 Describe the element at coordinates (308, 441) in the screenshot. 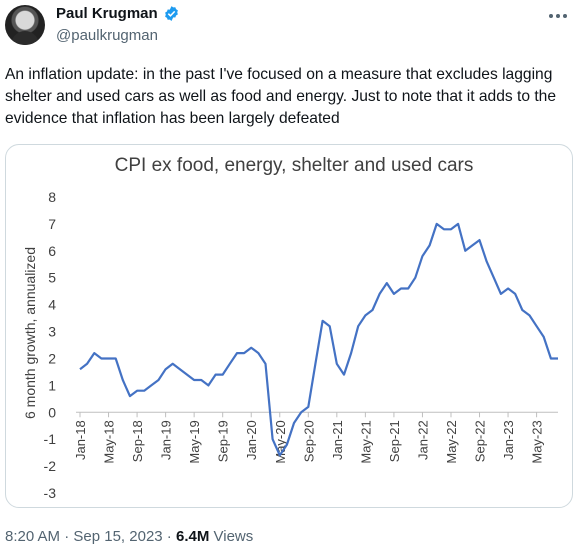

I see `x-tick-label: Sep-20` at that location.